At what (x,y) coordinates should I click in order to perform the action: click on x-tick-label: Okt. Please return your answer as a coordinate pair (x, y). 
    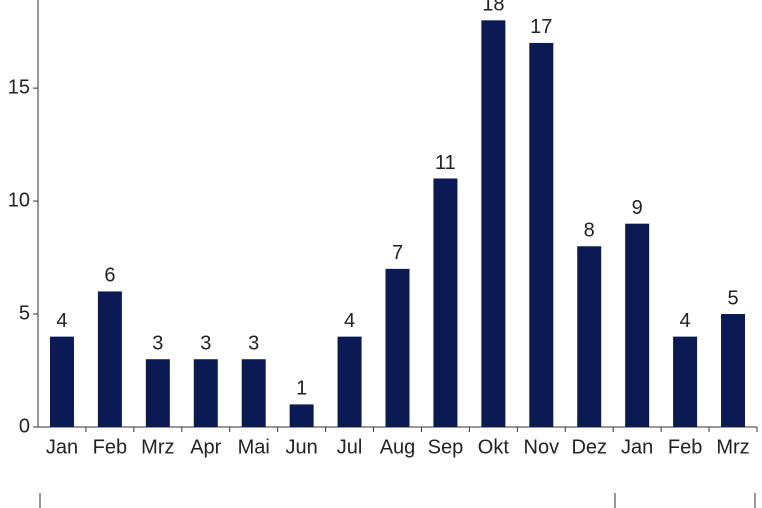
    Looking at the image, I should click on (494, 447).